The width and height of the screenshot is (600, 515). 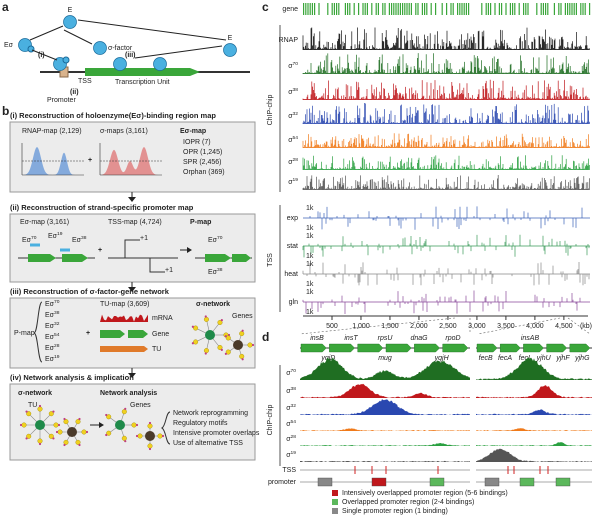 What do you see at coordinates (143, 256) in the screenshot?
I see `tss-line` at bounding box center [143, 256].